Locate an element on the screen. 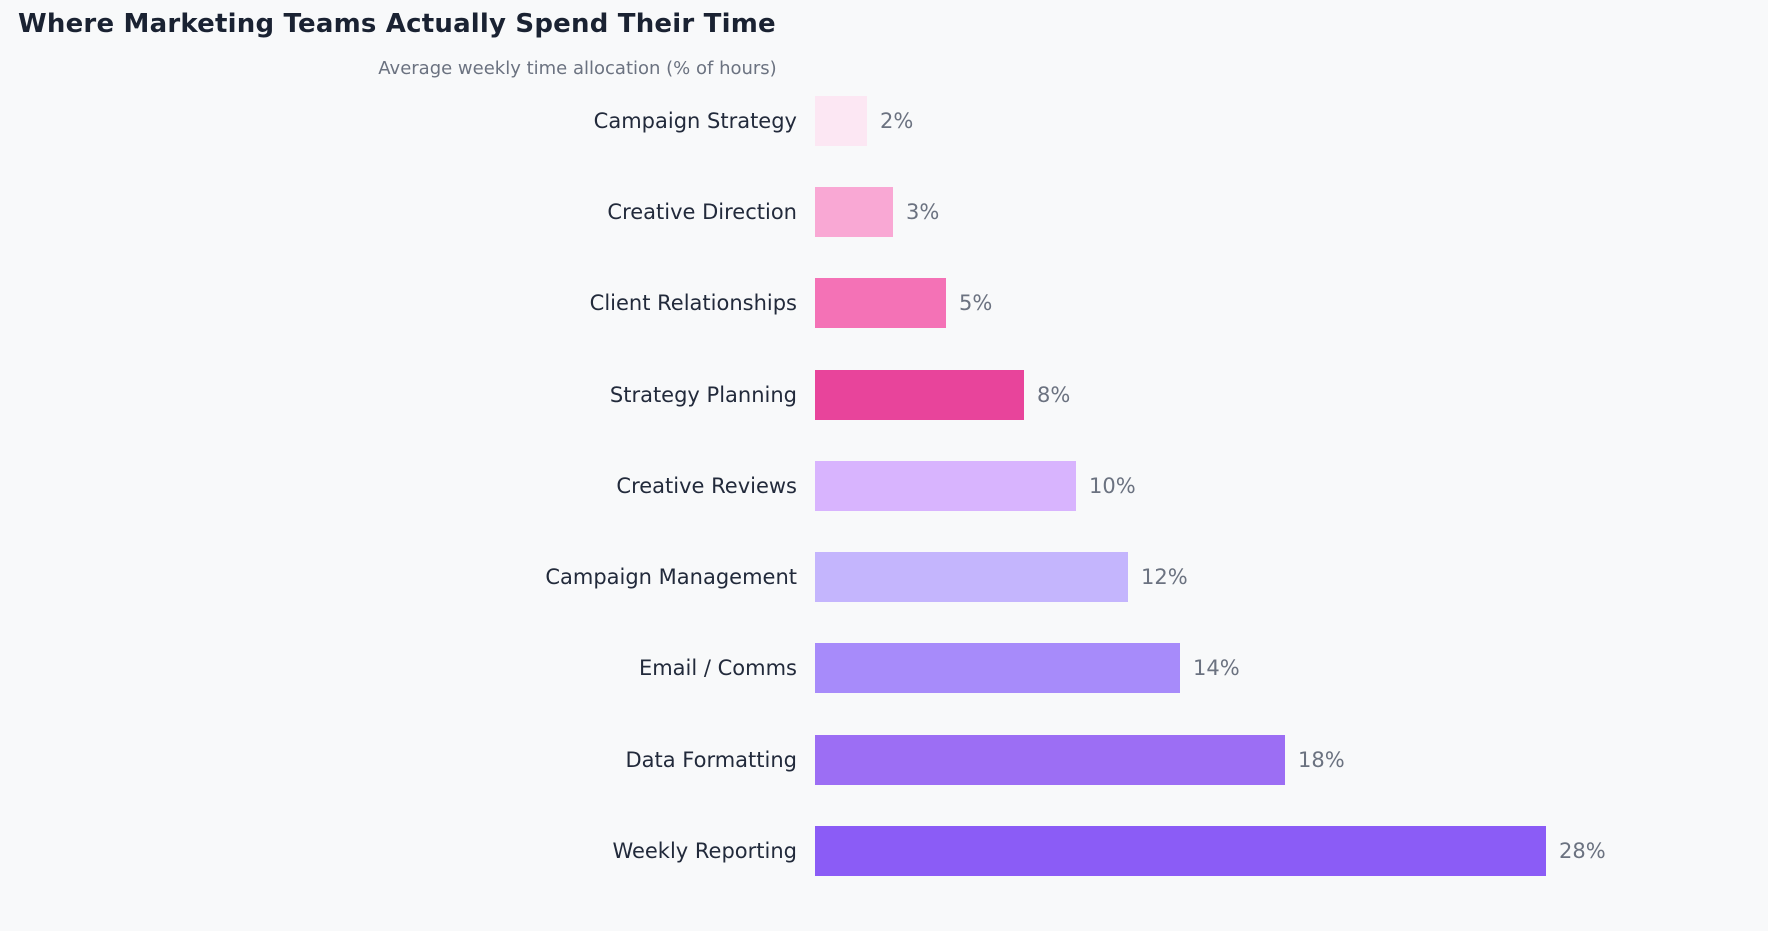 The height and width of the screenshot is (931, 1768). bar-row: Client Relationships 5% is located at coordinates (884, 303).